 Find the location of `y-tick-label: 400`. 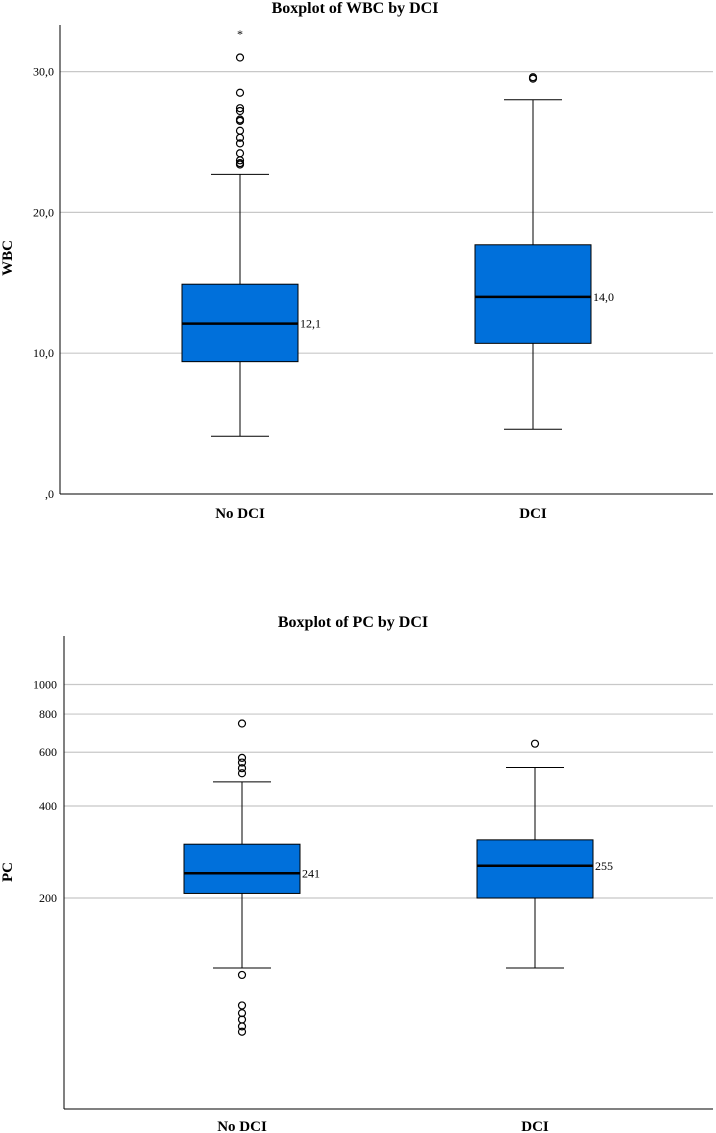

y-tick-label: 400 is located at coordinates (48, 806).